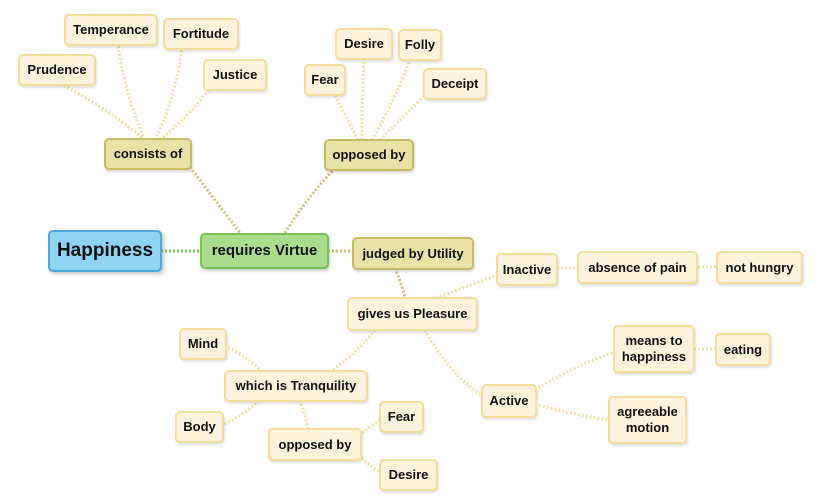  I want to click on link-opposed-folly, so click(391, 100).